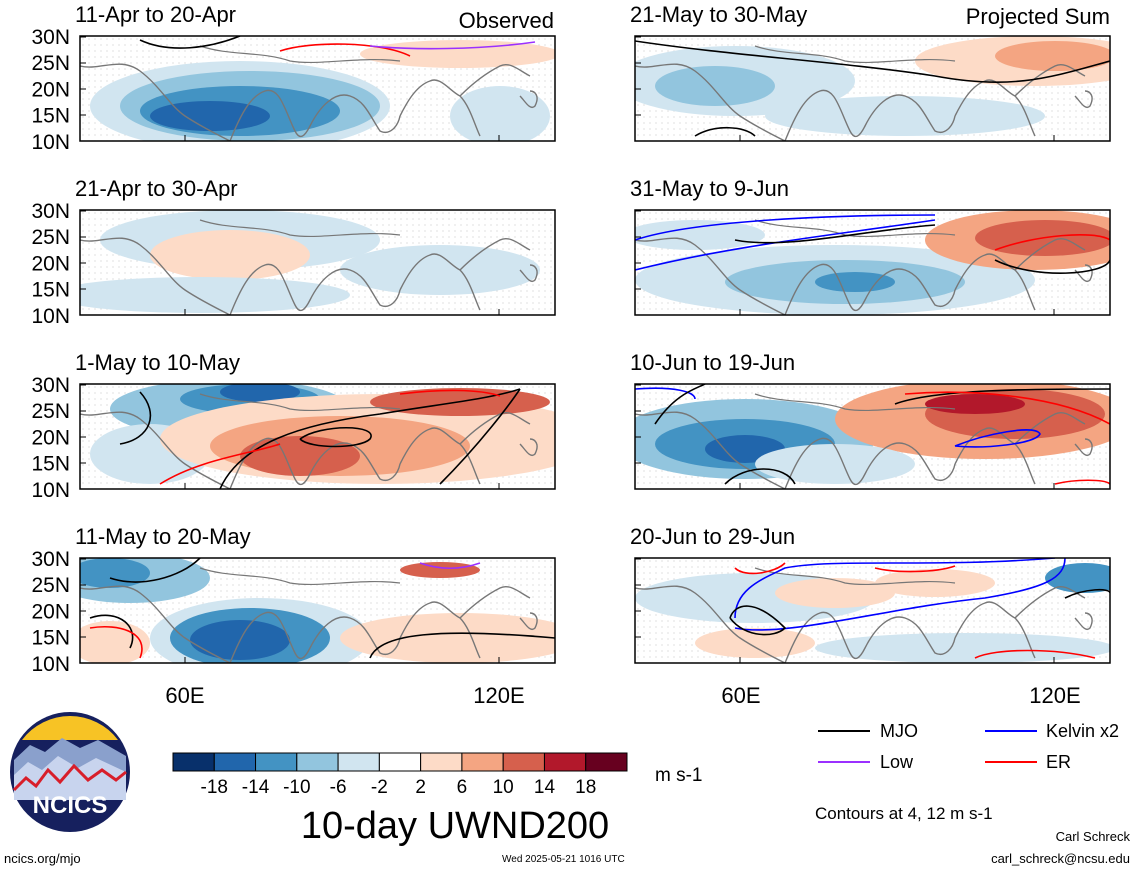 The image size is (1135, 872). What do you see at coordinates (256, 787) in the screenshot?
I see `colorbar-tick-label: -14` at bounding box center [256, 787].